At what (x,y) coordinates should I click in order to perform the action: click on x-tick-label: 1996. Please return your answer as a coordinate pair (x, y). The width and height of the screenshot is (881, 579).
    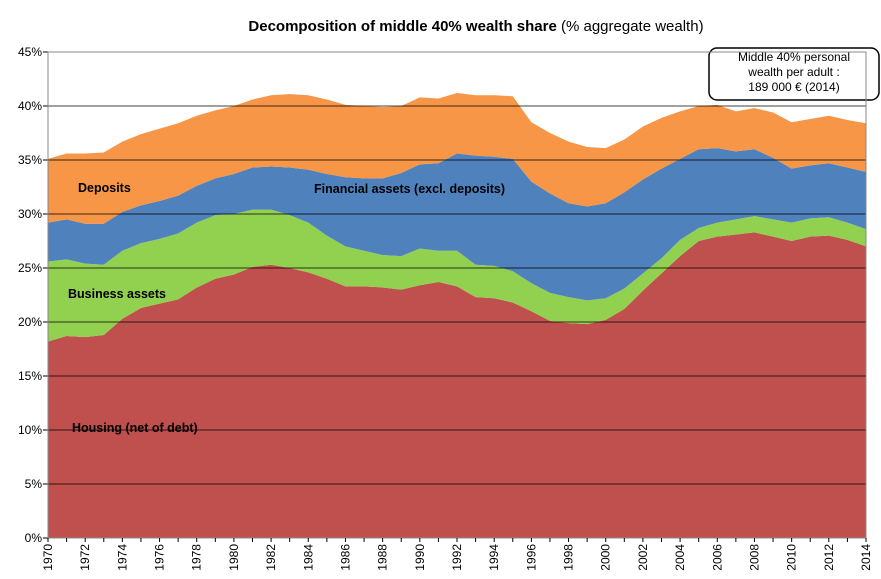
    Looking at the image, I should click on (531, 557).